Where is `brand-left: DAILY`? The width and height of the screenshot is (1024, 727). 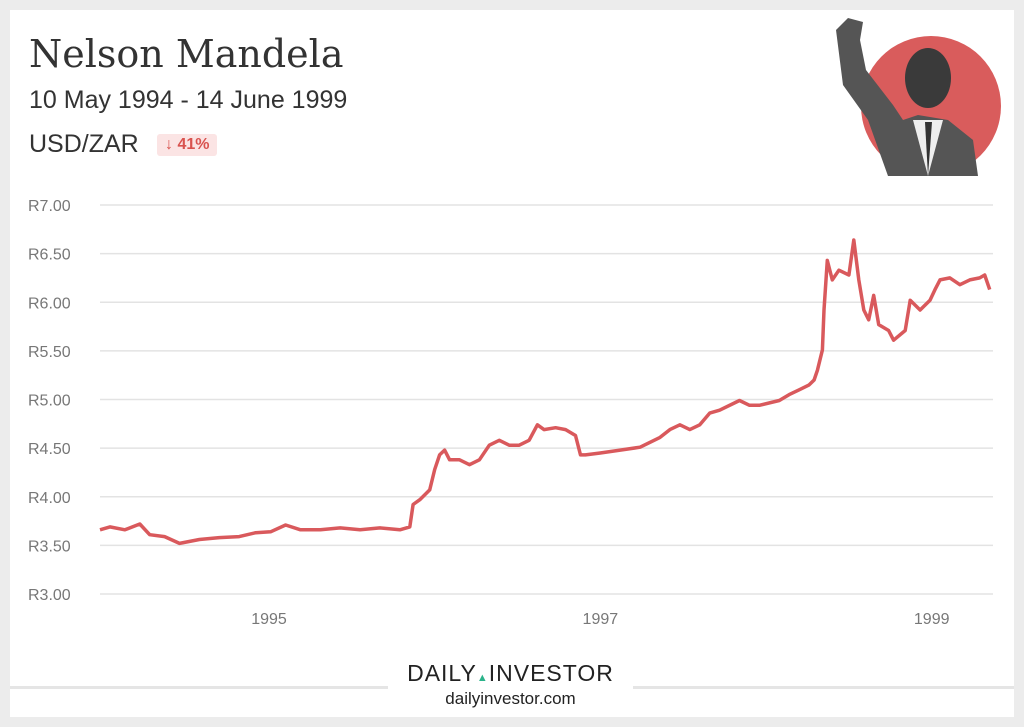 brand-left: DAILY is located at coordinates (442, 673).